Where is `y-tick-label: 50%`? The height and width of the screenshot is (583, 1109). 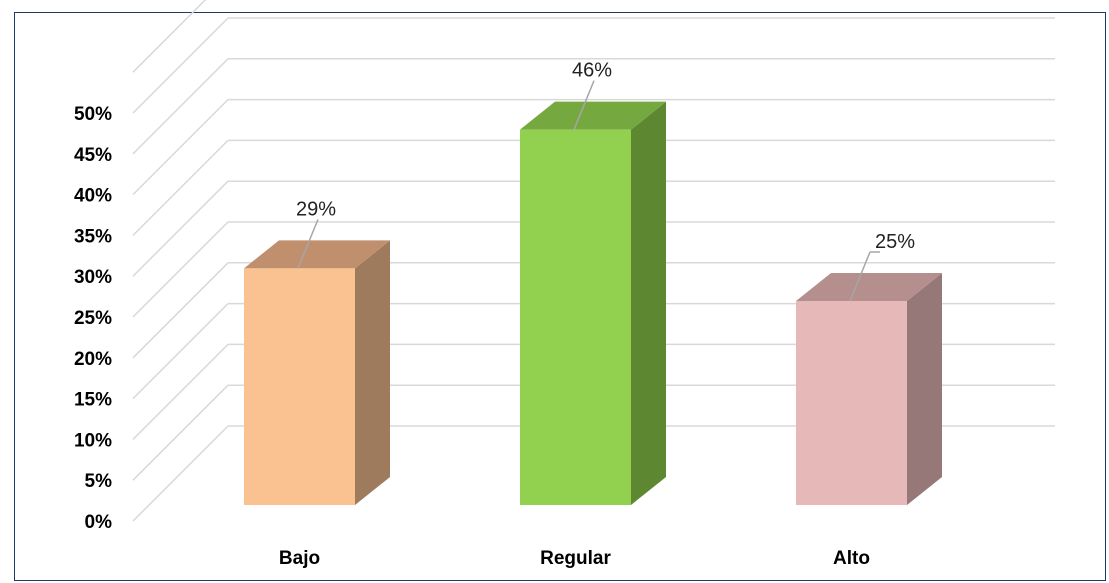 y-tick-label: 50% is located at coordinates (93, 114).